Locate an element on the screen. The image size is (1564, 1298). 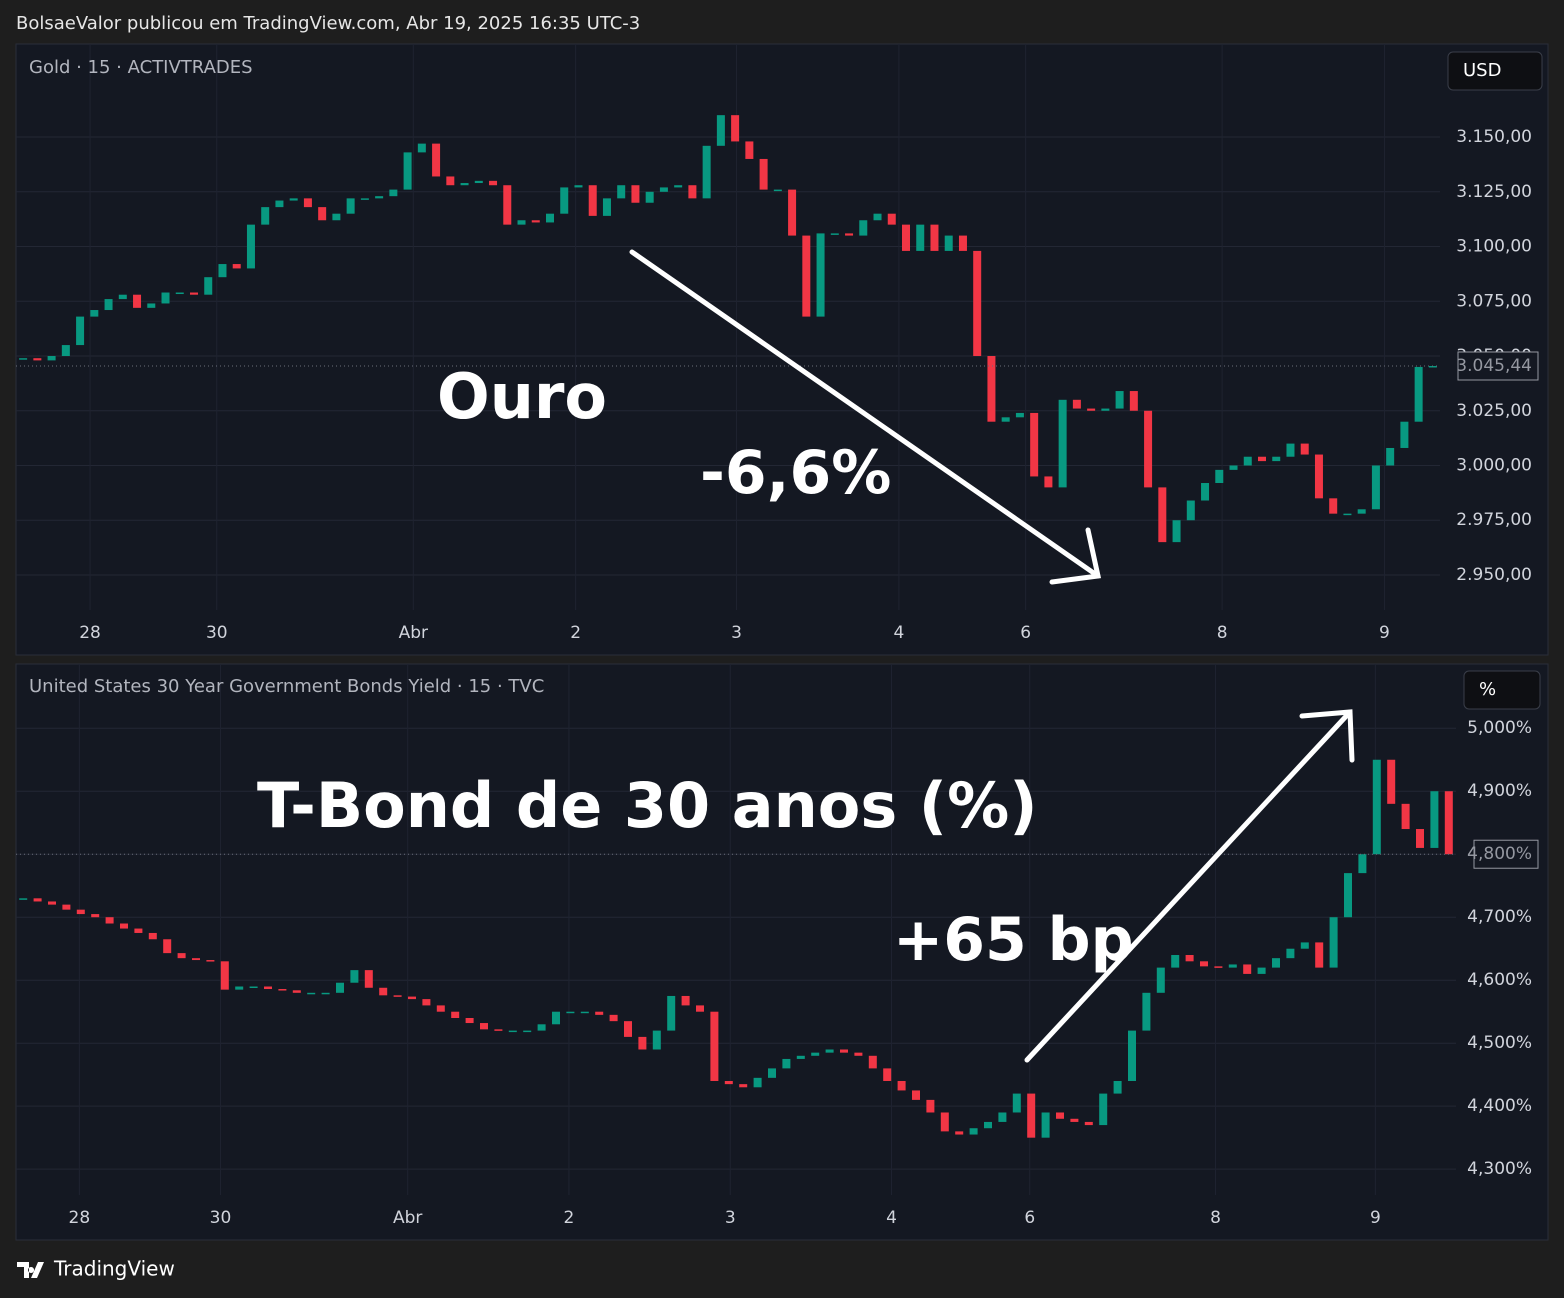
x-tick-label: 6 is located at coordinates (1025, 633).